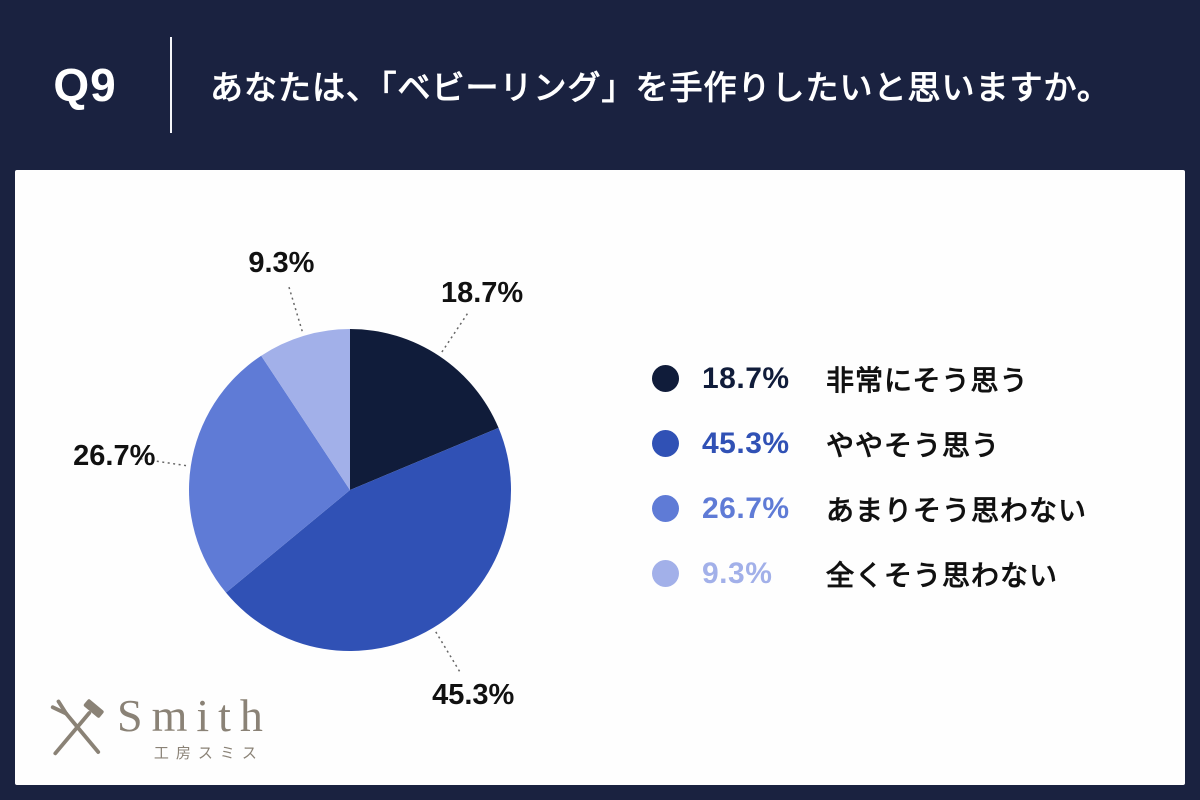 The width and height of the screenshot is (1200, 800). I want to click on legend-row-2: 26.7% あまりそう思わない, so click(869, 508).